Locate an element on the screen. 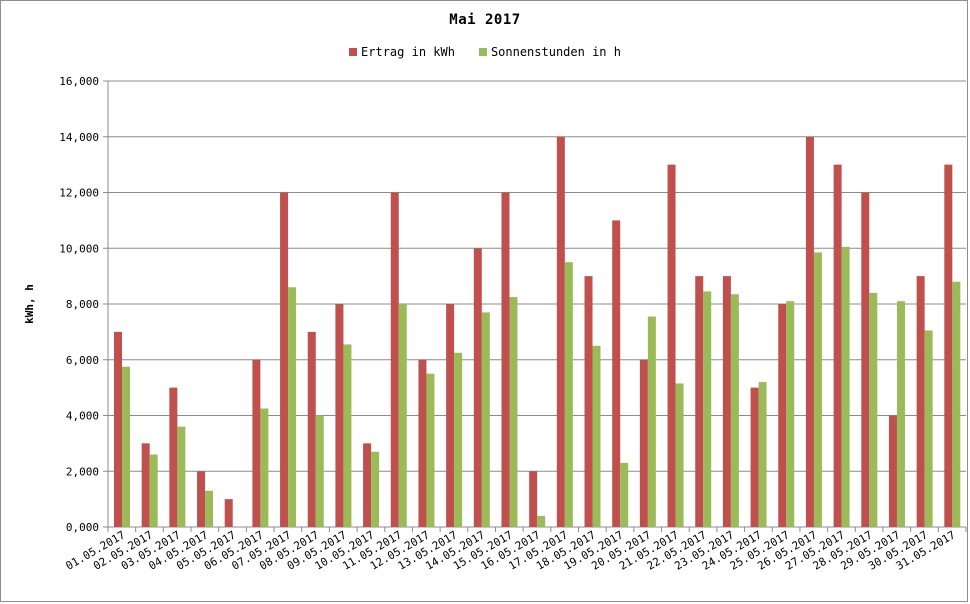  legend-item-sonnenstunden: Sonnenstunden in h is located at coordinates (549, 52).